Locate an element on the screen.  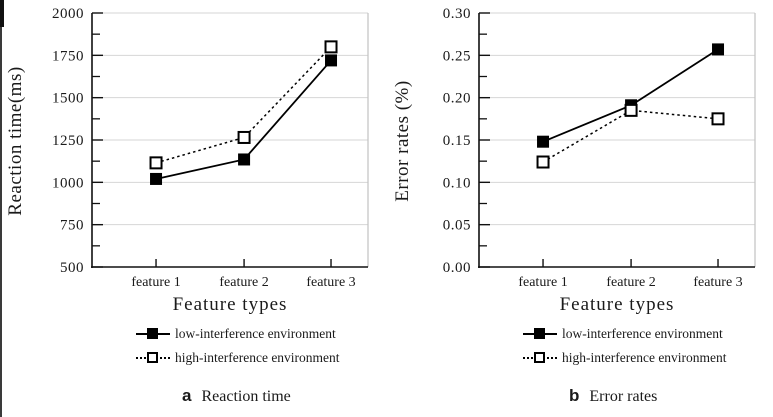
y-tick-label: 0.10 is located at coordinates (457, 183).